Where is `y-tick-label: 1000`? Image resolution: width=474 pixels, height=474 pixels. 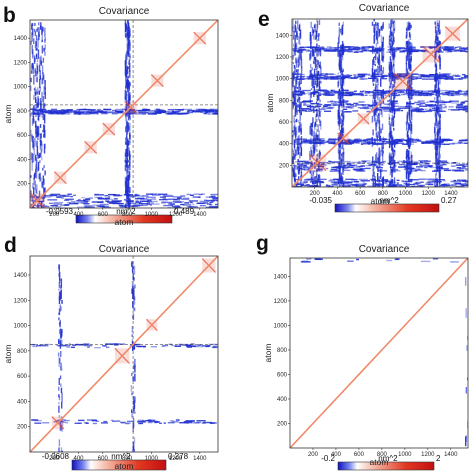 y-tick-label: 1000 is located at coordinates (281, 326).